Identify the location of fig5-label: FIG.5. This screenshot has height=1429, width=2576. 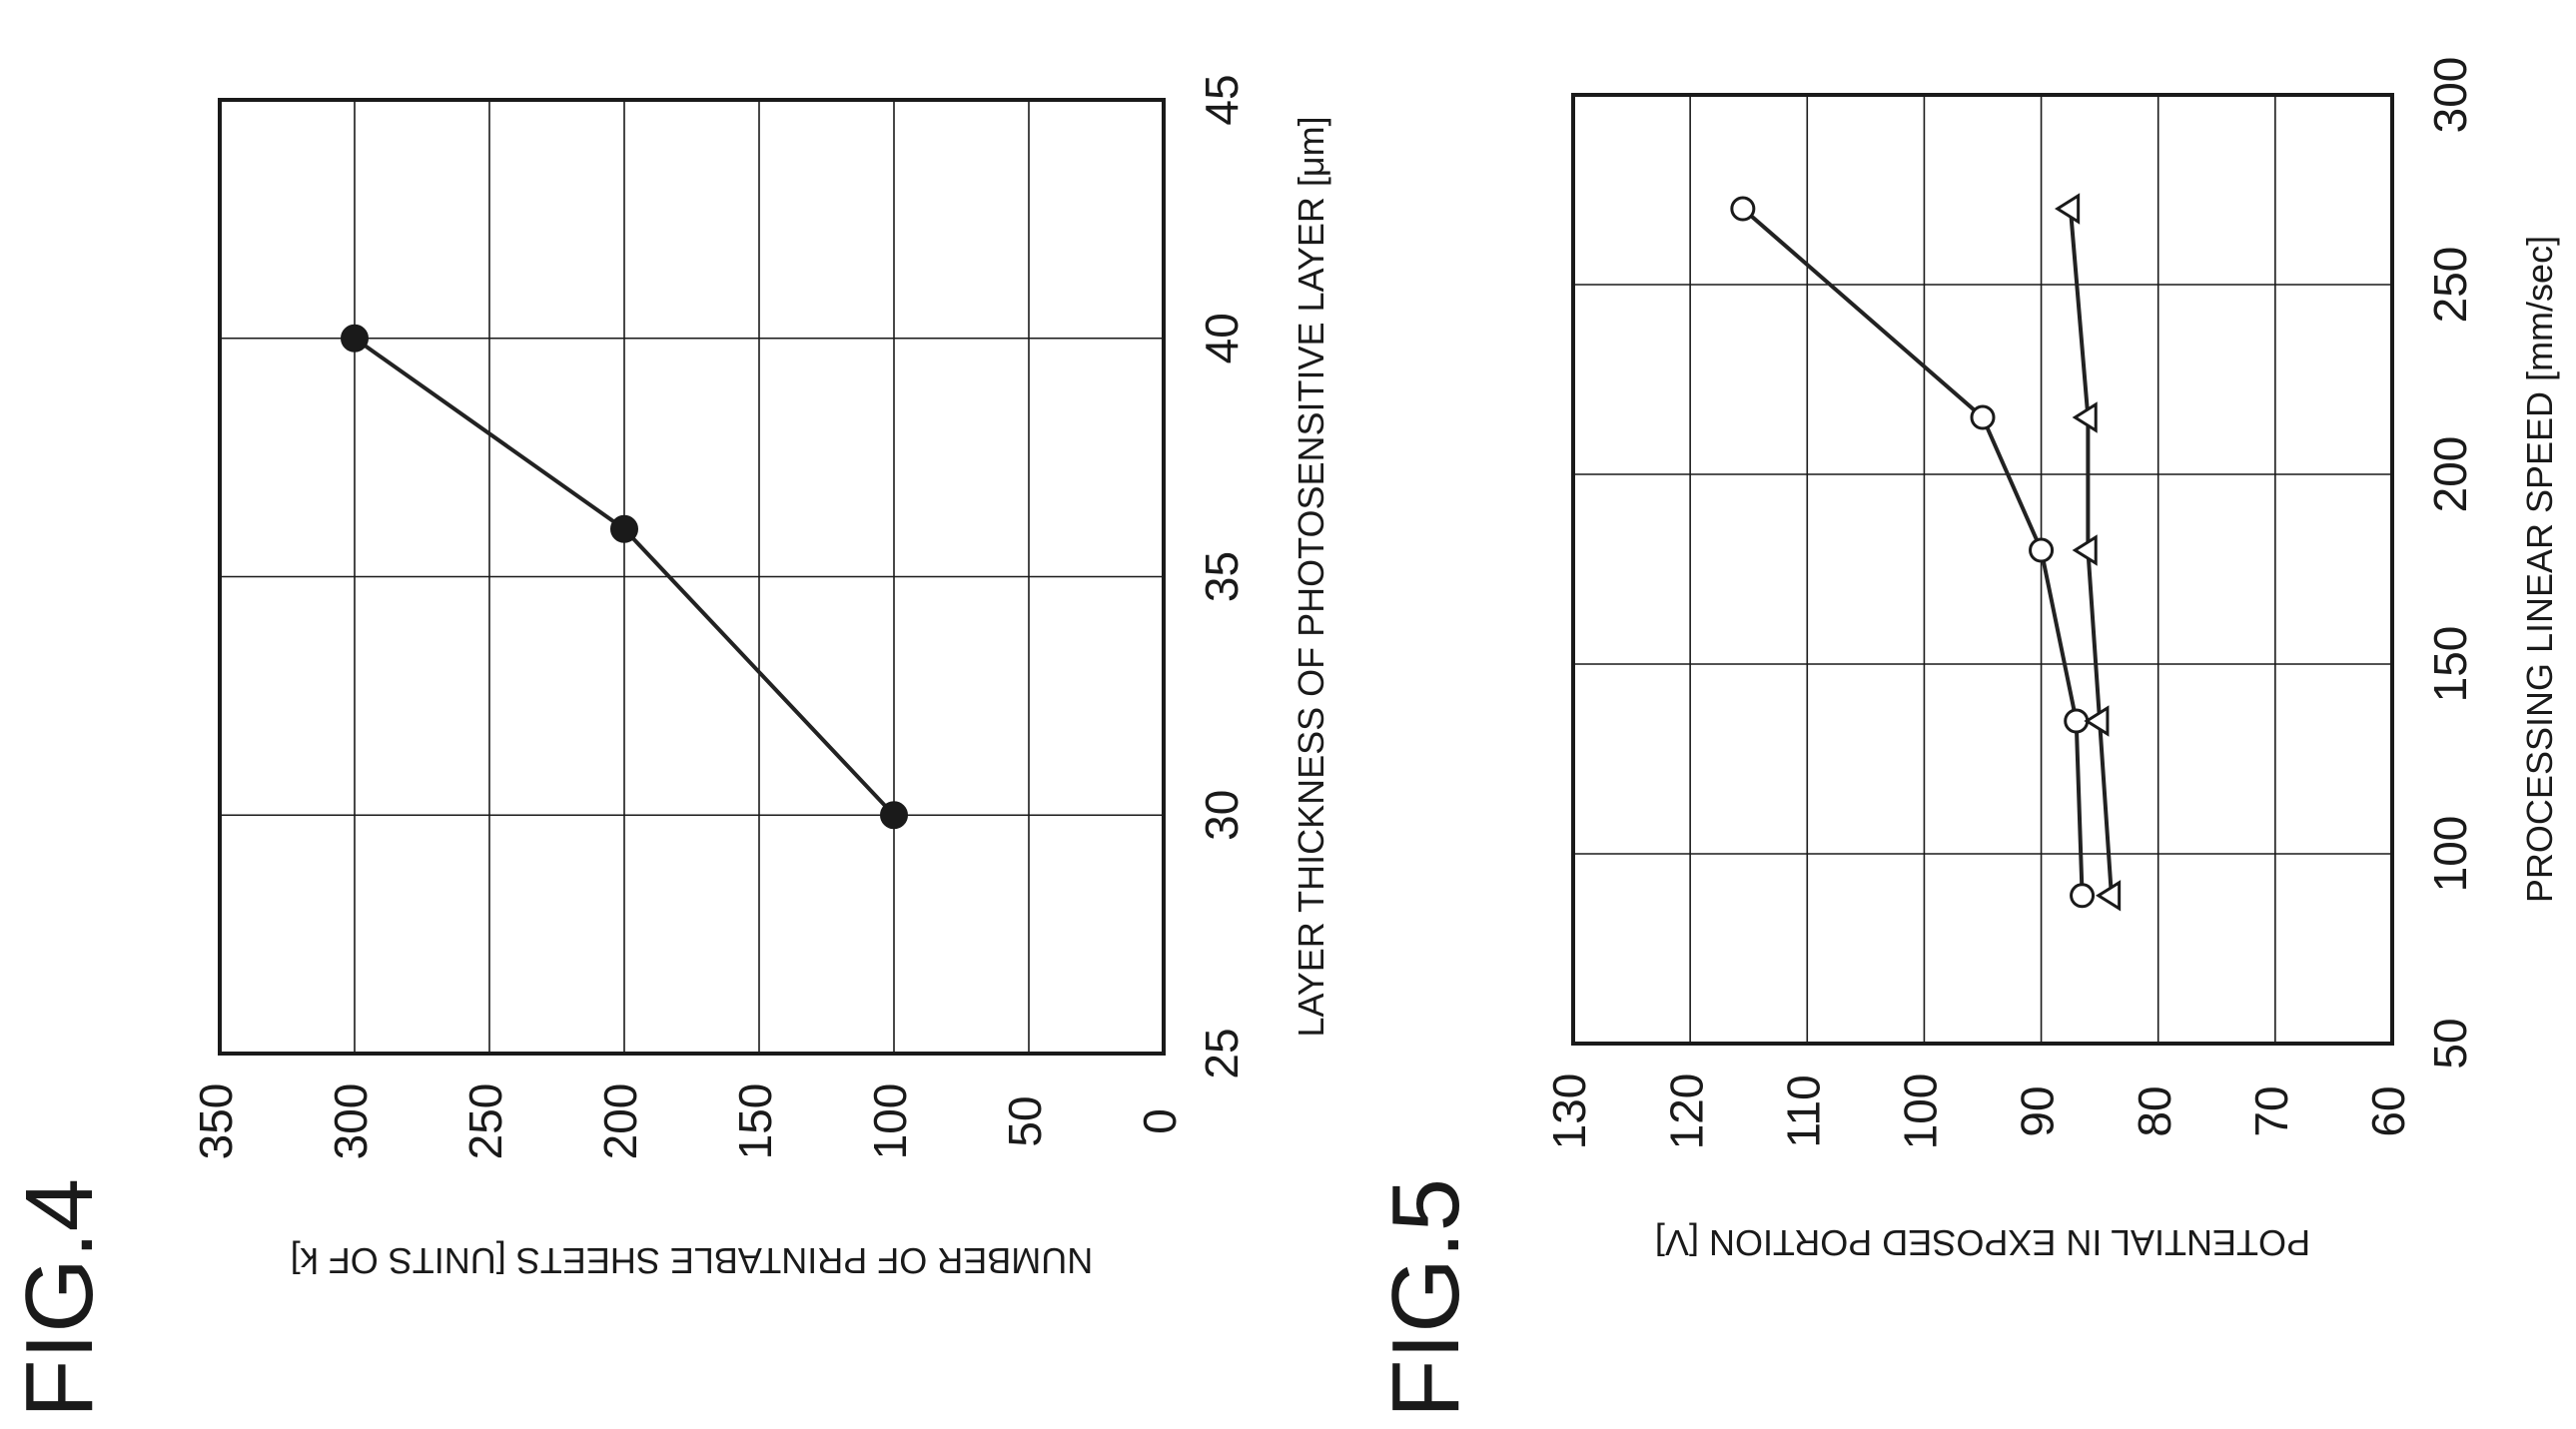
(1426, 1298).